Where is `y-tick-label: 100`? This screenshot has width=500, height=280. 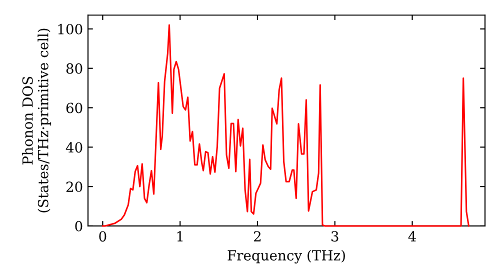 y-tick-label: 100 is located at coordinates (70, 29).